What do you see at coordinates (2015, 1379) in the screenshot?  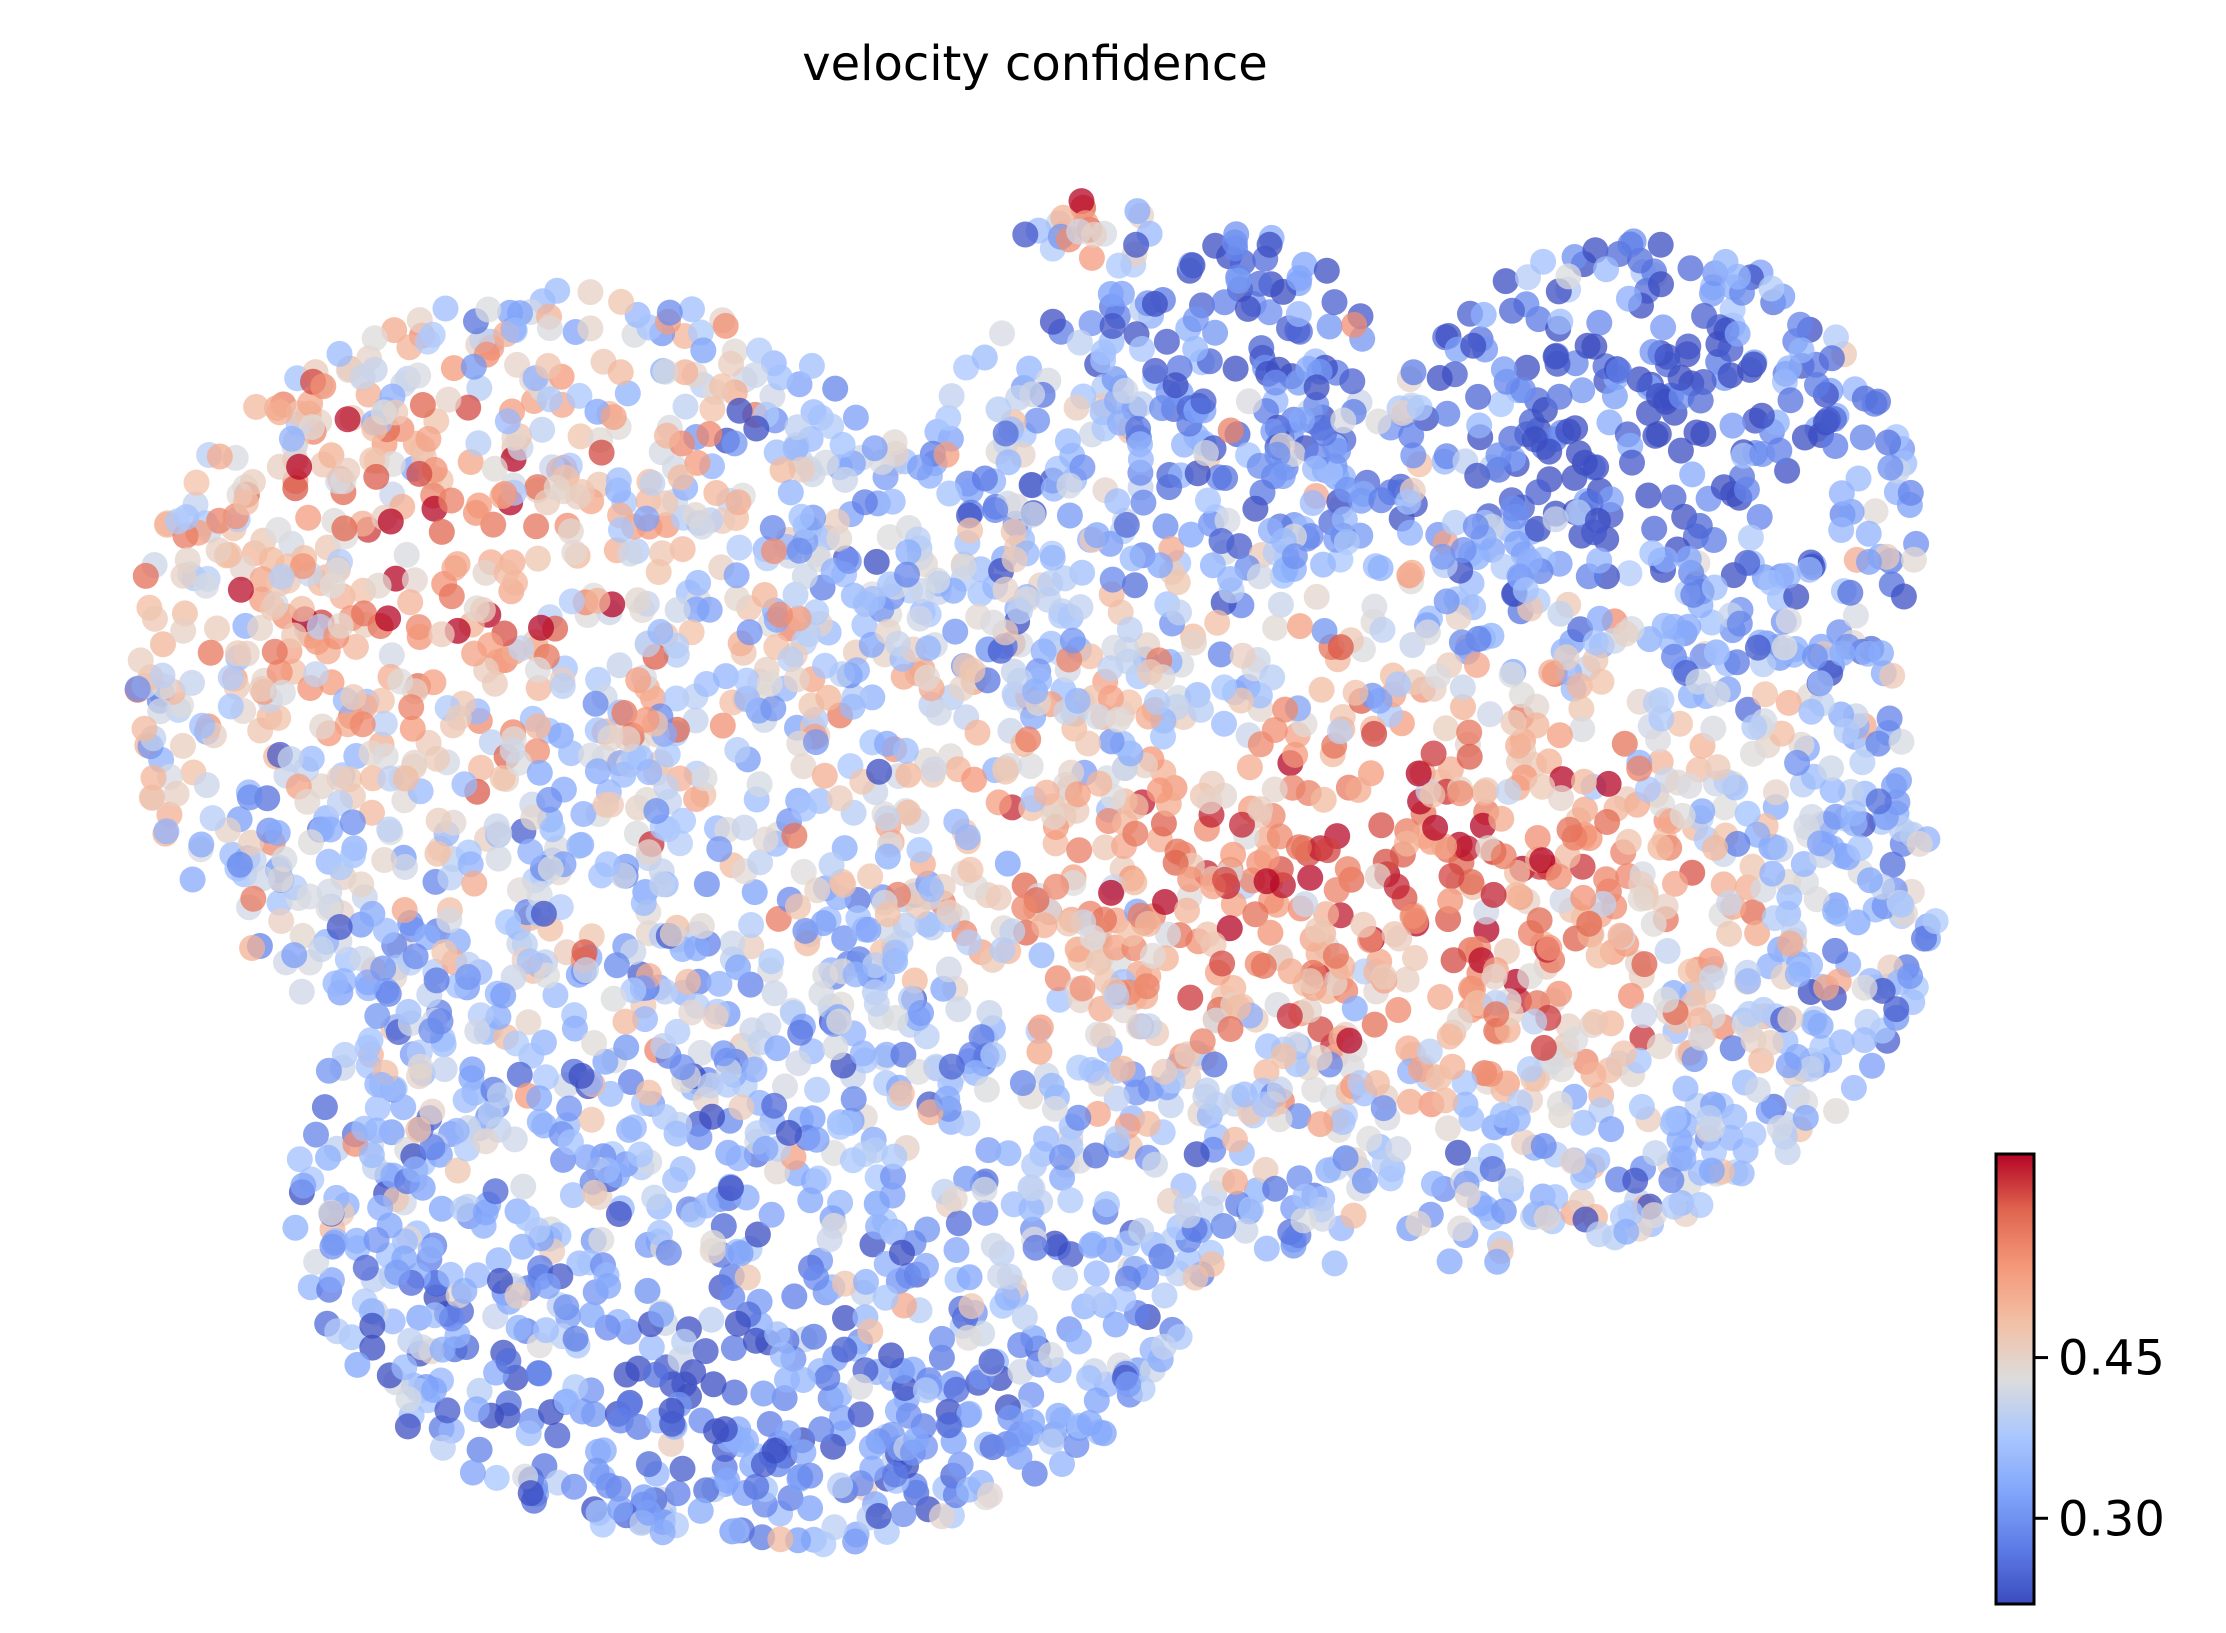 I see `colorbar-frame` at bounding box center [2015, 1379].